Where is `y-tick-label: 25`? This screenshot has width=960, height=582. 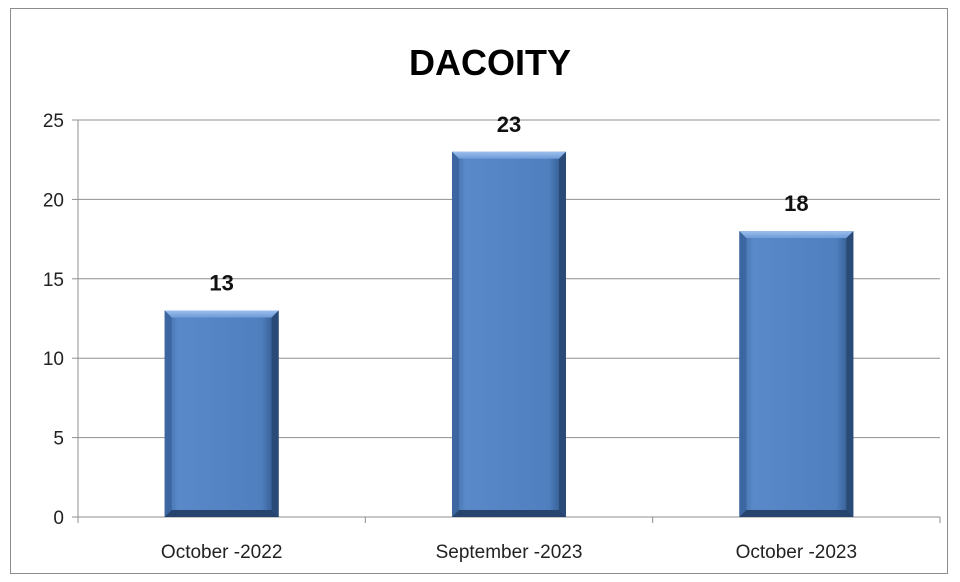
y-tick-label: 25 is located at coordinates (53, 121).